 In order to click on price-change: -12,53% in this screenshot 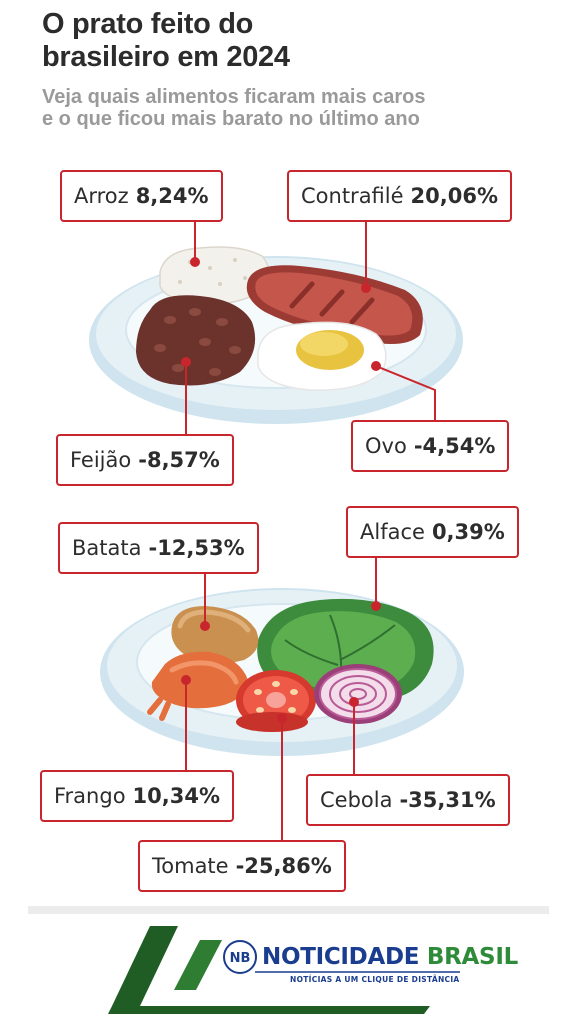, I will do `click(196, 548)`.